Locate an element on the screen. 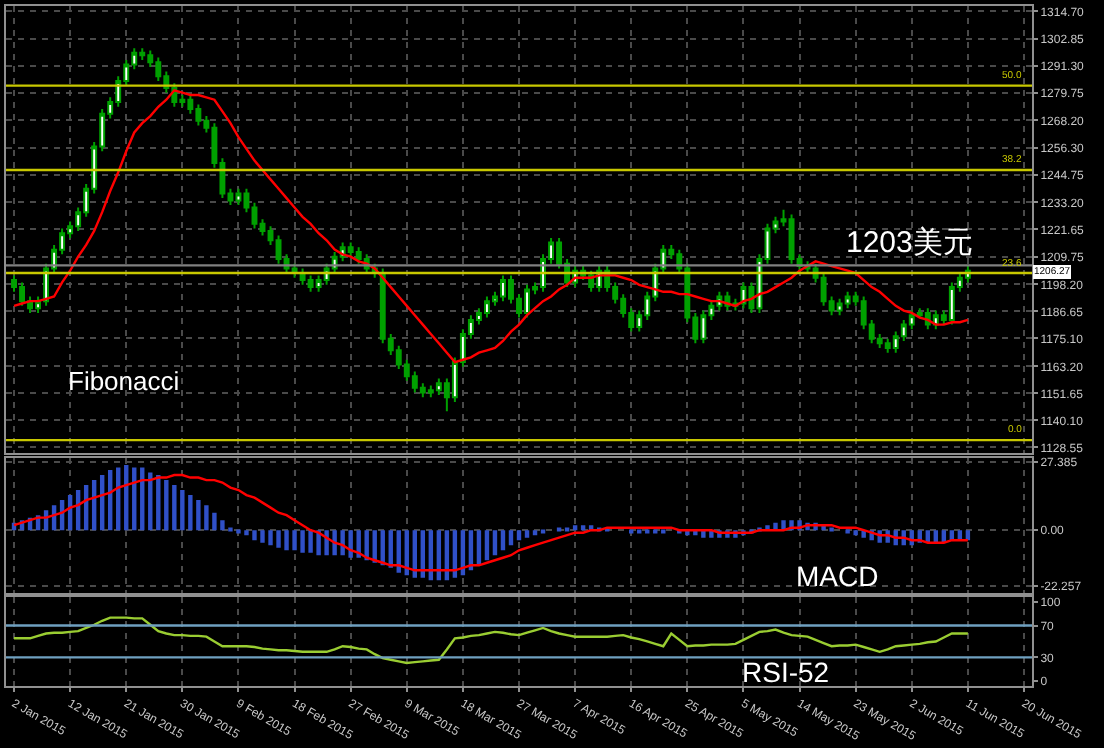  annotation: RSI-52 is located at coordinates (786, 672).